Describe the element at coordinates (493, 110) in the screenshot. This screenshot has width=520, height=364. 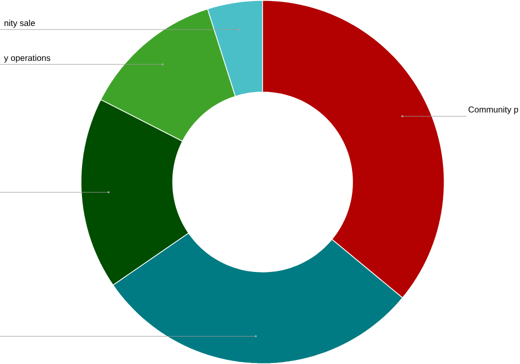
I see `slice-label: Community p` at that location.